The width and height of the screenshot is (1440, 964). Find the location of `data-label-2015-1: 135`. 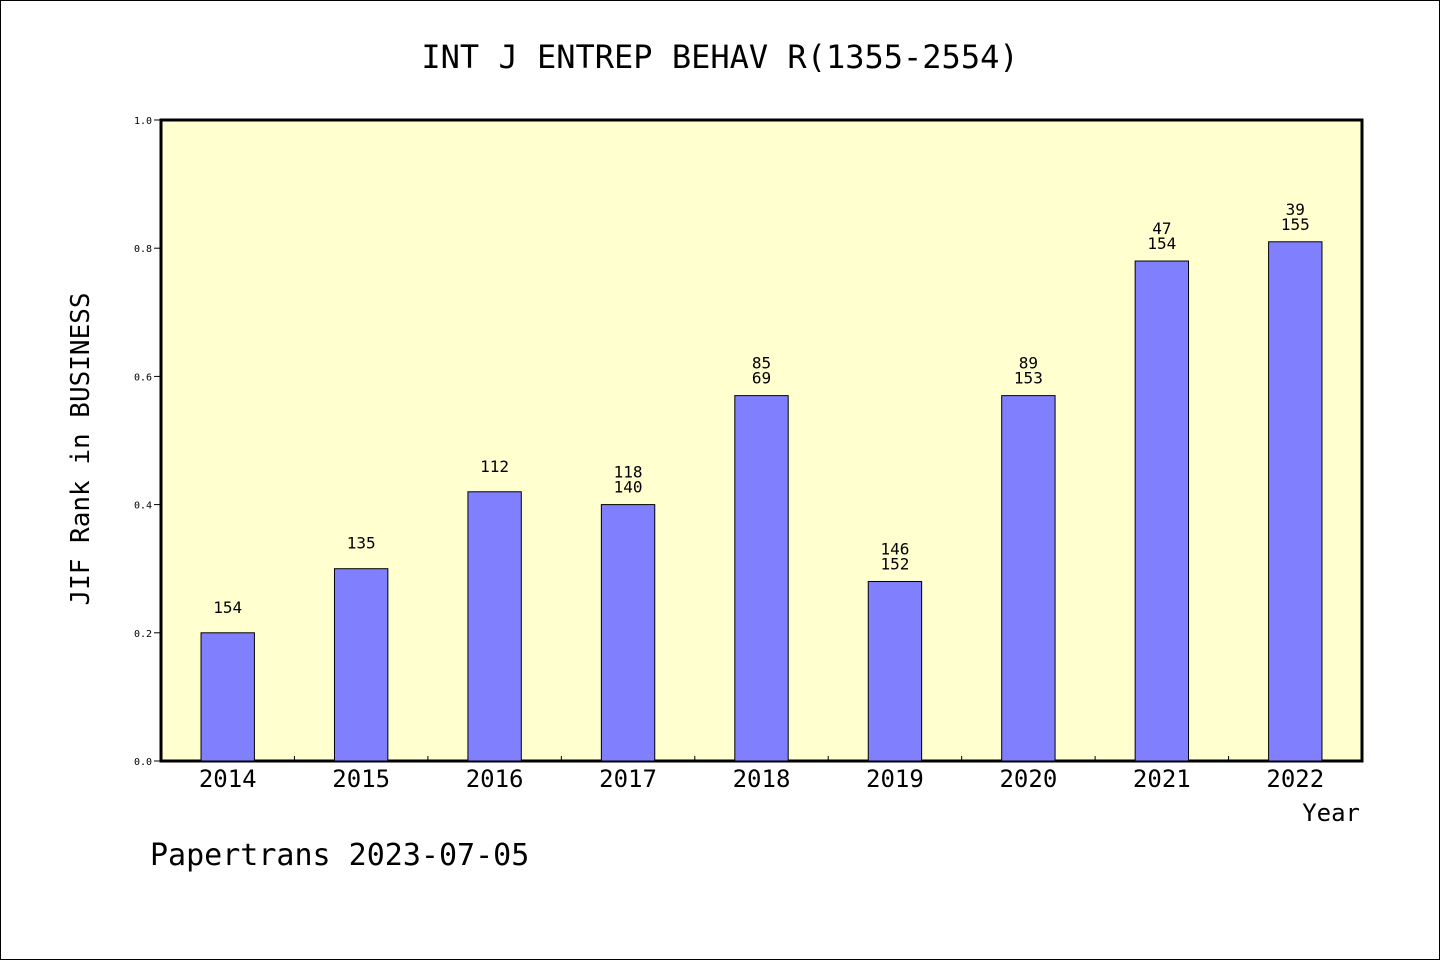

data-label-2015-1: 135 is located at coordinates (361, 543).